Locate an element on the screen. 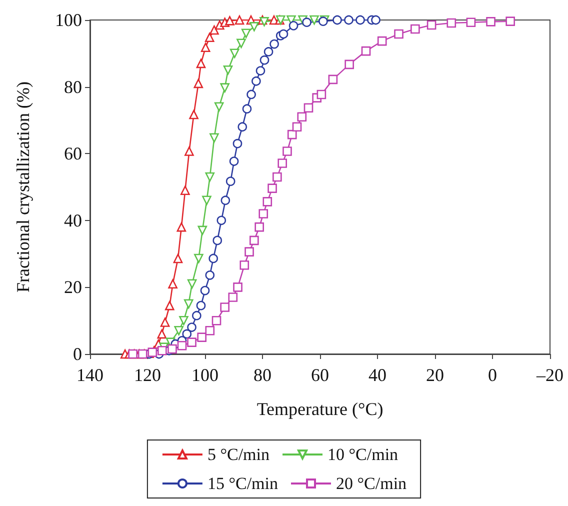  legend-label: 5 °C/min is located at coordinates (238, 454).